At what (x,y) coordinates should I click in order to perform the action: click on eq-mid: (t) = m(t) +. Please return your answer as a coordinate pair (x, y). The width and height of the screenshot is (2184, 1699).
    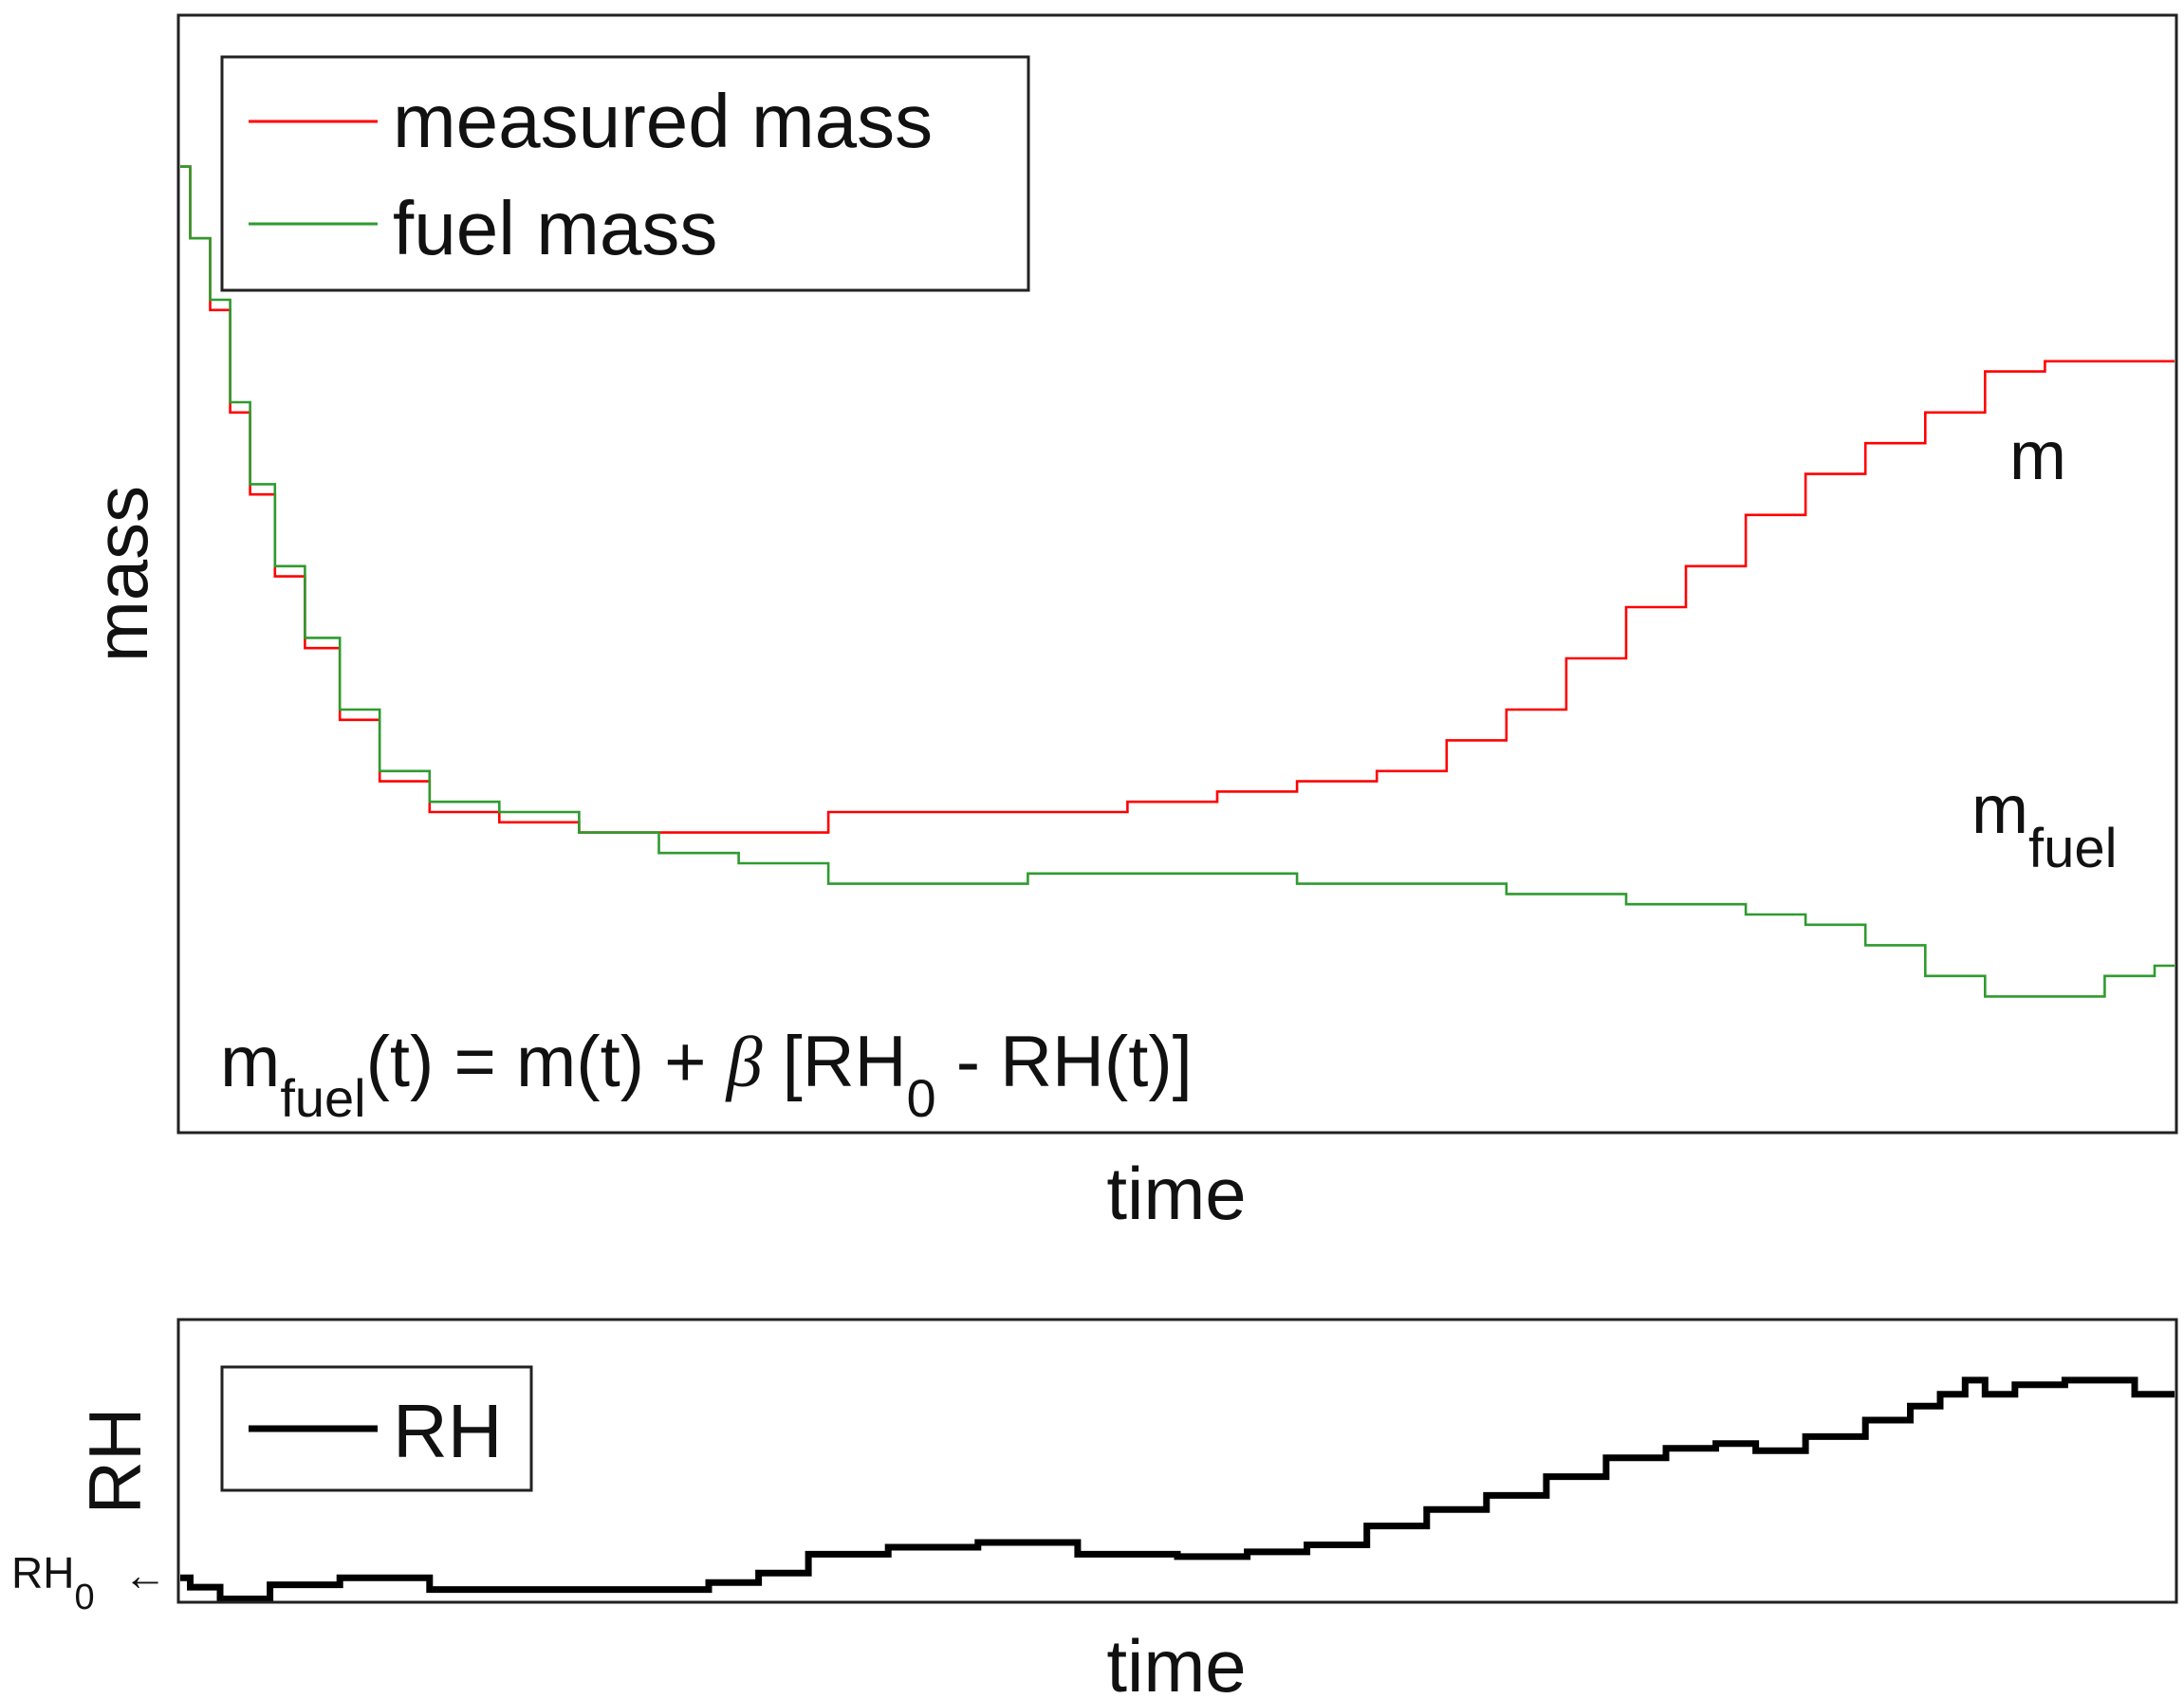
    Looking at the image, I should click on (547, 1062).